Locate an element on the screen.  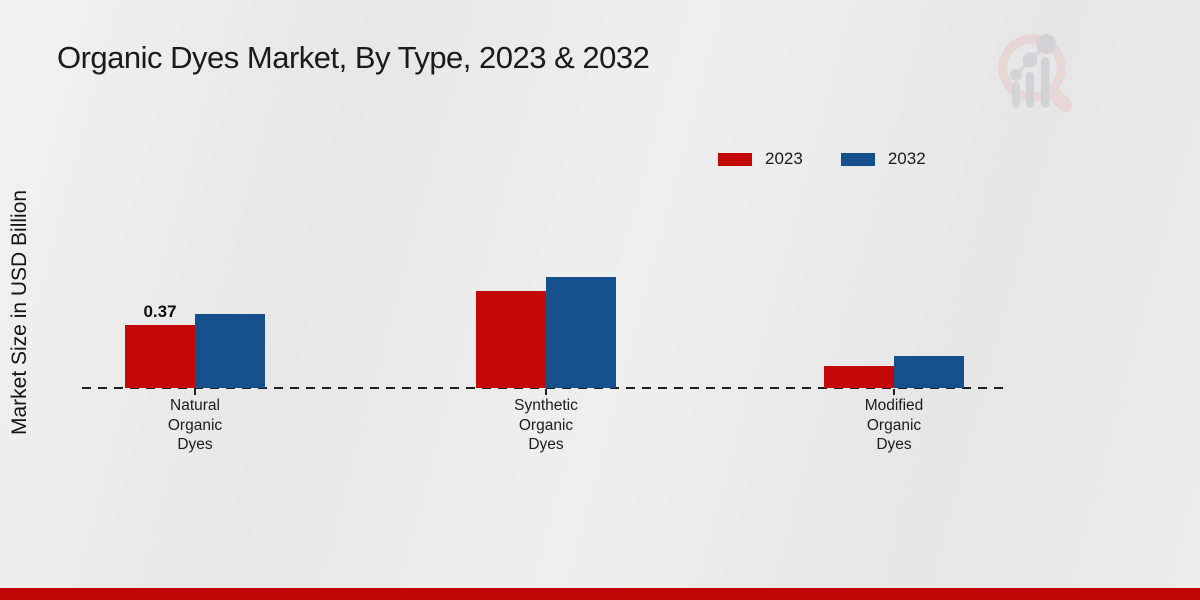
legend-label-2023: 2023 is located at coordinates (784, 158).